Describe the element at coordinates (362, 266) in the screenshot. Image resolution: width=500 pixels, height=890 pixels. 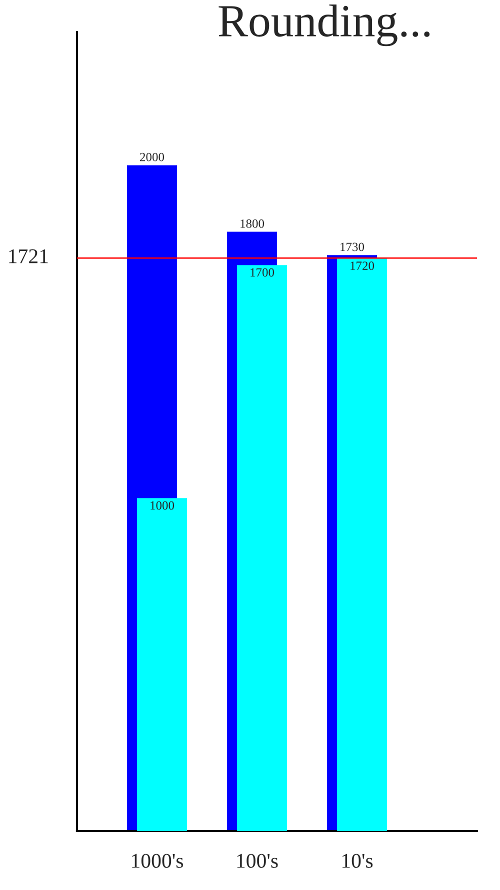
I see `data-label: 1720` at that location.